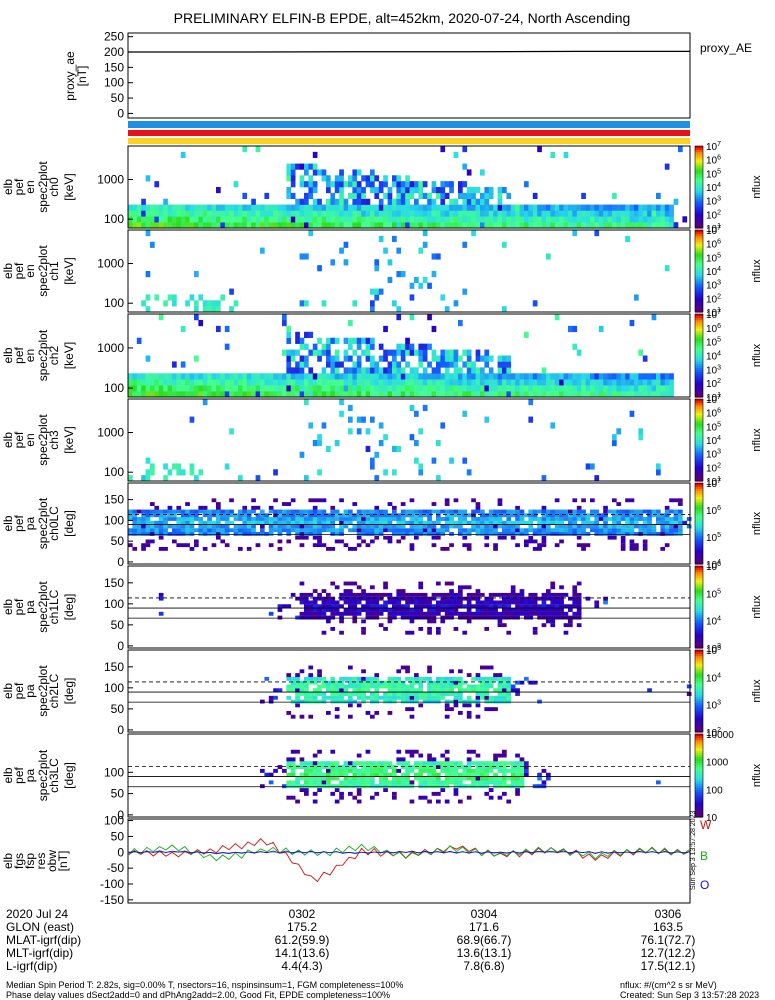 The height and width of the screenshot is (1000, 775). What do you see at coordinates (69, 355) in the screenshot?
I see `en_ch2-ylabel-5: [keV]` at bounding box center [69, 355].